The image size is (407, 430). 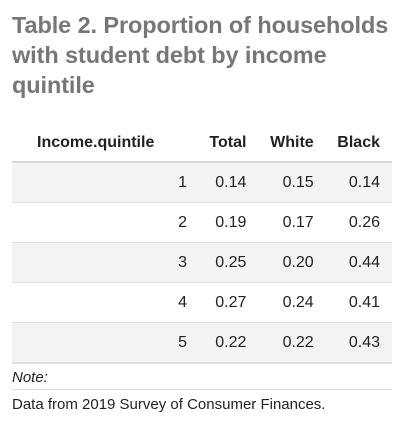 I want to click on cell-white: 0.22, so click(x=292, y=343).